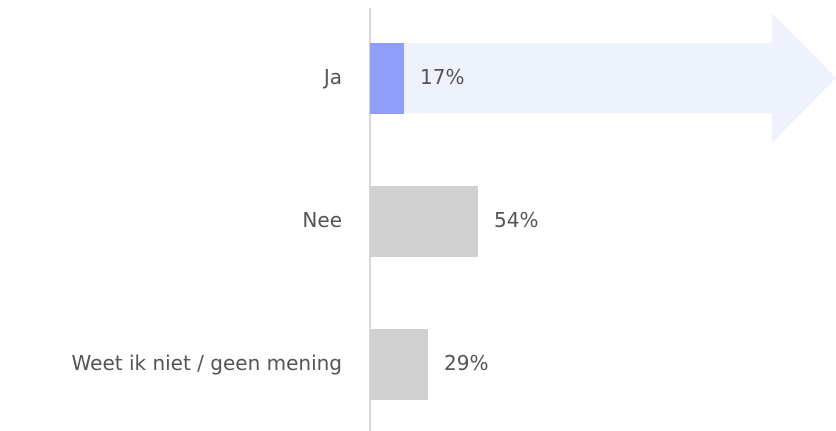 The width and height of the screenshot is (836, 431). I want to click on category-label: Nee, so click(322, 220).